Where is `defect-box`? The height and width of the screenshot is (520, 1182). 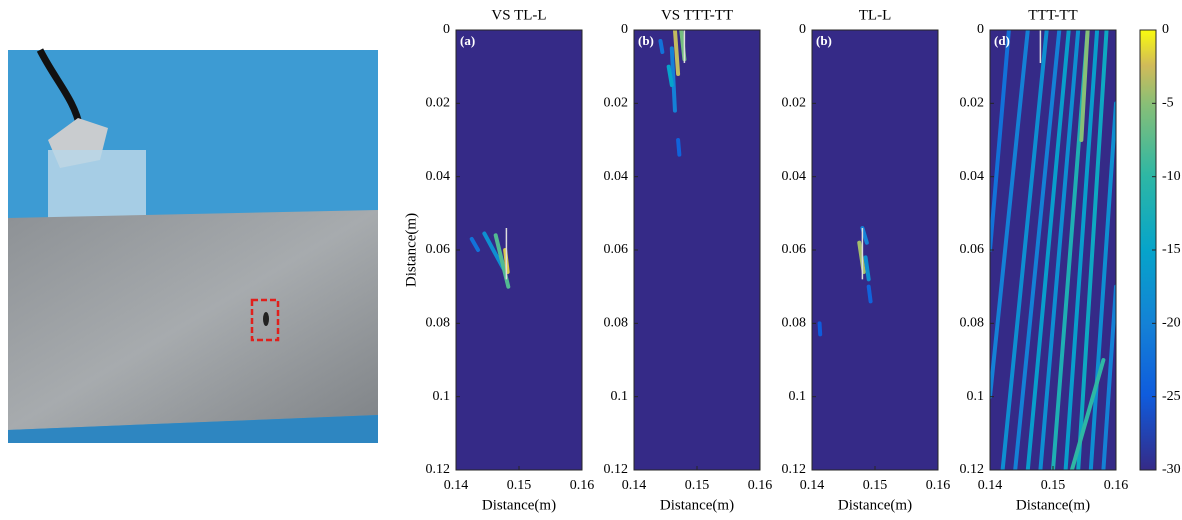 defect-box is located at coordinates (265, 320).